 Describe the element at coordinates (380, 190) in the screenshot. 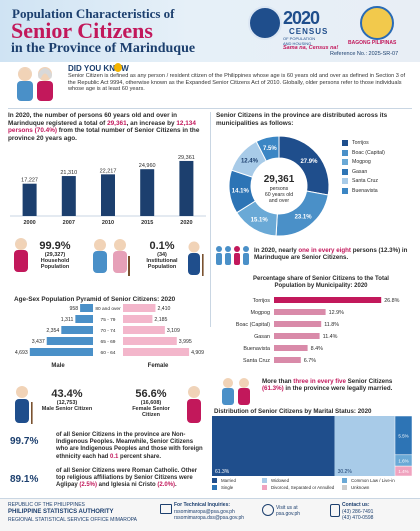

I see `pie-legend-item: Buenavista` at that location.